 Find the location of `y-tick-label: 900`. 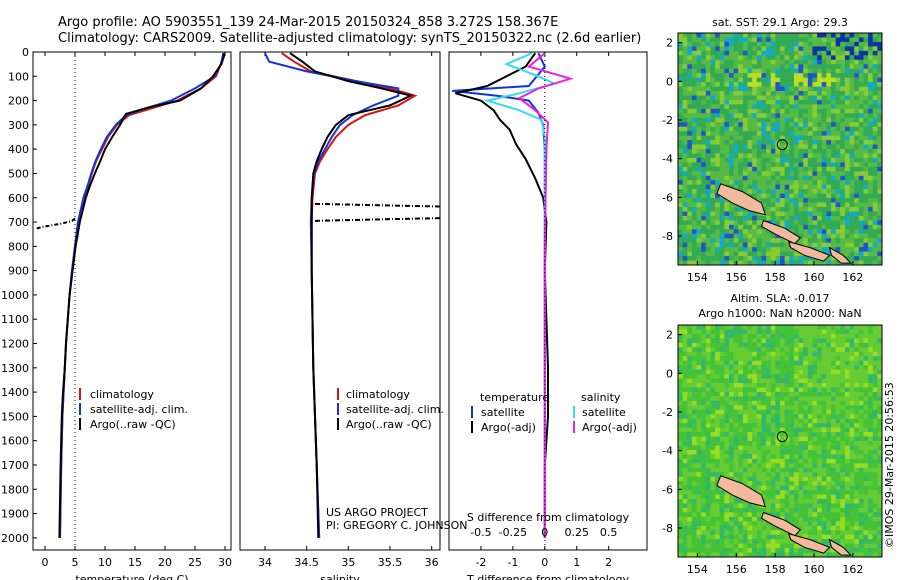

y-tick-label: 900 is located at coordinates (18, 271).